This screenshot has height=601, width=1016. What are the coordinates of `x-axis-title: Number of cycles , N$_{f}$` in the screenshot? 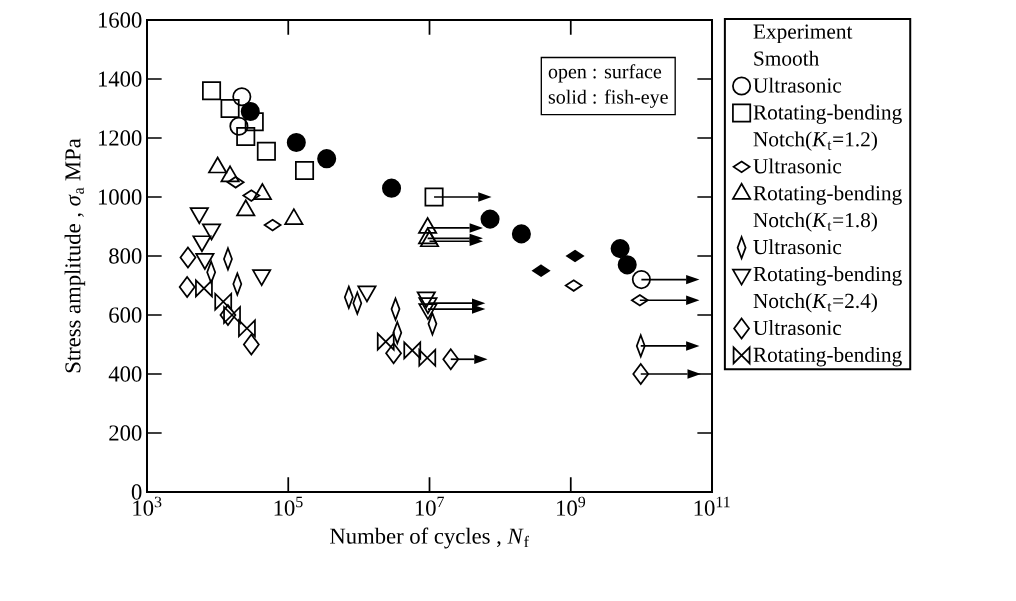 It's located at (429, 538).